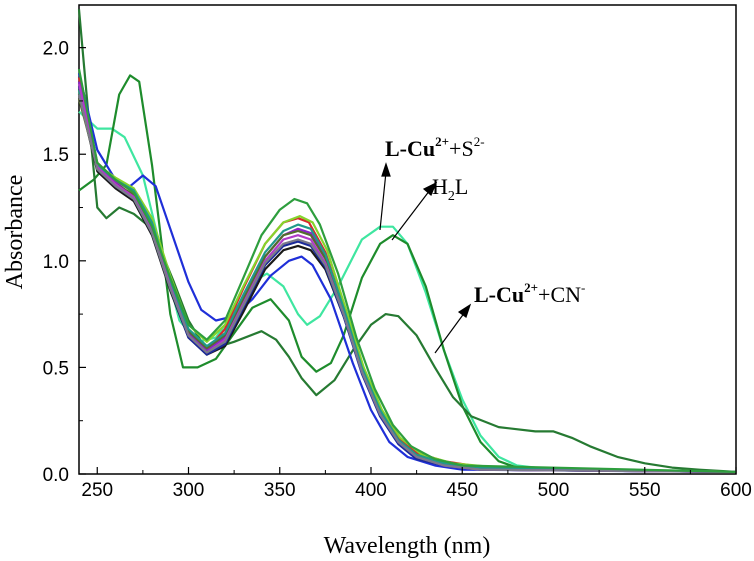 This screenshot has height=561, width=754. What do you see at coordinates (280, 490) in the screenshot?
I see `x-tick-label-2: 350` at bounding box center [280, 490].